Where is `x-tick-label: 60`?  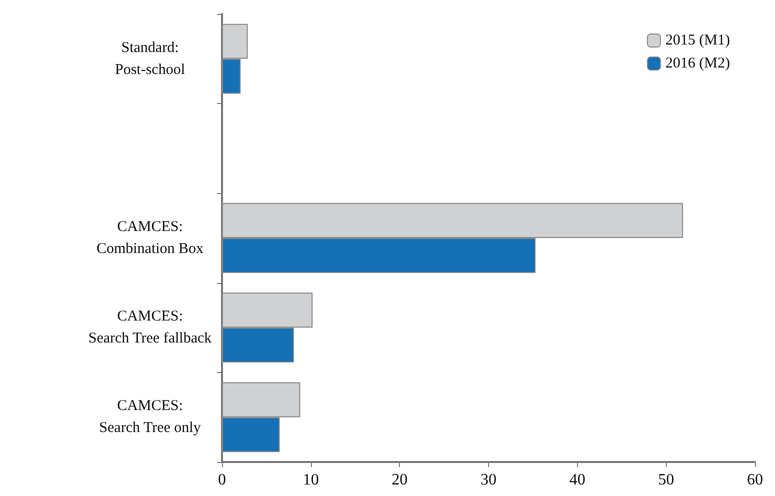 x-tick-label: 60 is located at coordinates (755, 480).